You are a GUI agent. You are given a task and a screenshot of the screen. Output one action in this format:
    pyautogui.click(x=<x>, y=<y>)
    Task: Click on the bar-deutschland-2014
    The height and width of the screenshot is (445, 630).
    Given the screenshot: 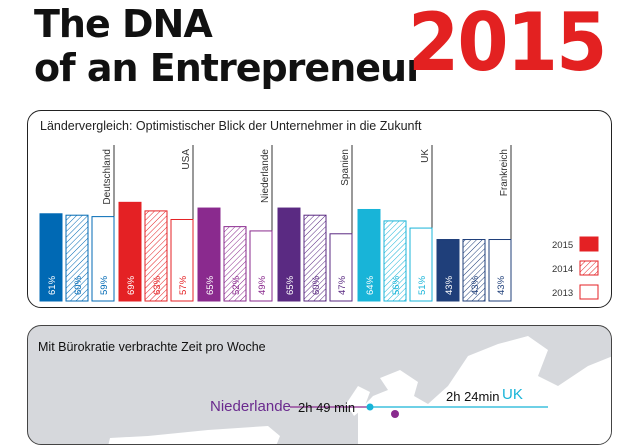 What is the action you would take?
    pyautogui.click(x=77, y=258)
    